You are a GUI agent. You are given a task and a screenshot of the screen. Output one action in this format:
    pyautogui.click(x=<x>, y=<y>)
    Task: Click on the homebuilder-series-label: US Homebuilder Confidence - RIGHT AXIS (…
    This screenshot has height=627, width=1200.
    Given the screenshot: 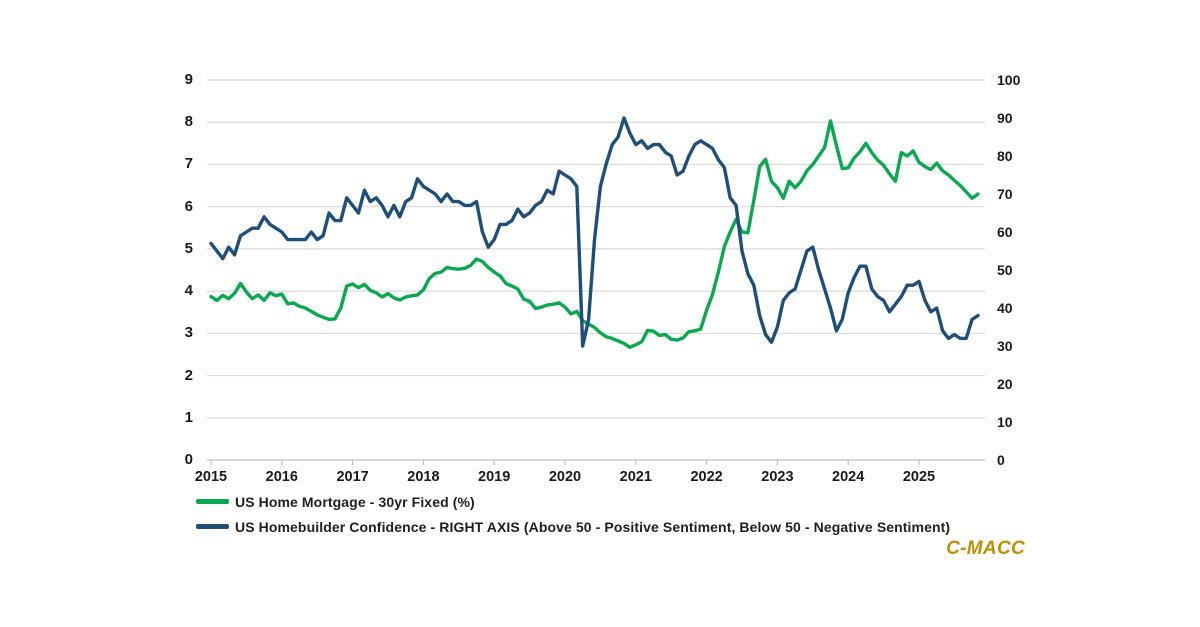 What is the action you would take?
    pyautogui.click(x=593, y=526)
    